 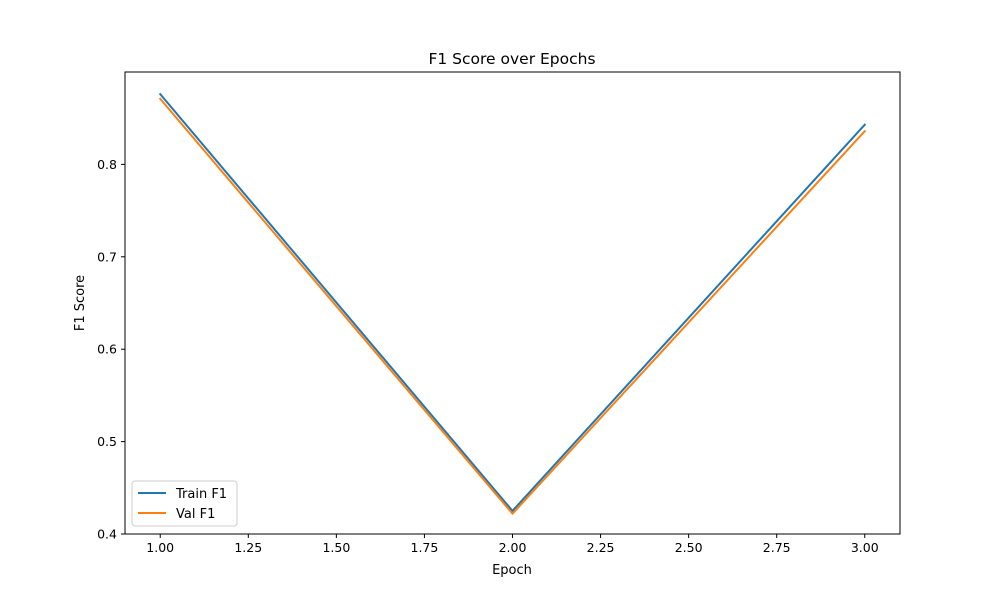 I want to click on y-tick-label: 0.8, so click(x=107, y=164).